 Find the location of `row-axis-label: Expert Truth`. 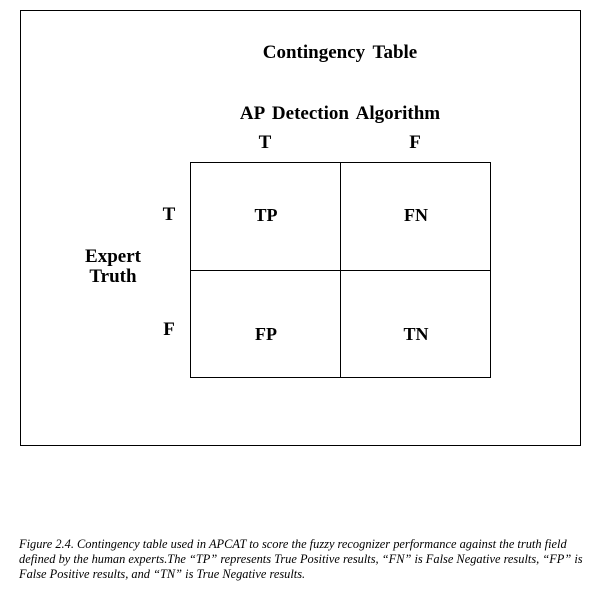

row-axis-label: Expert Truth is located at coordinates (113, 267).